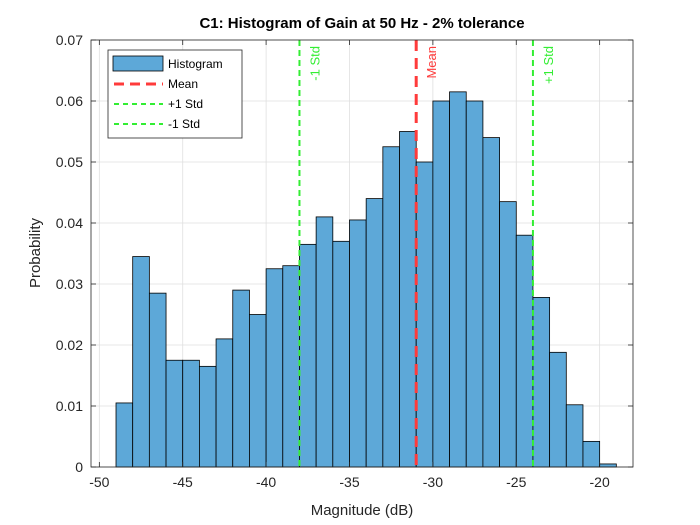 The image size is (700, 525). I want to click on y-tick-label: 0.03, so click(69, 284).